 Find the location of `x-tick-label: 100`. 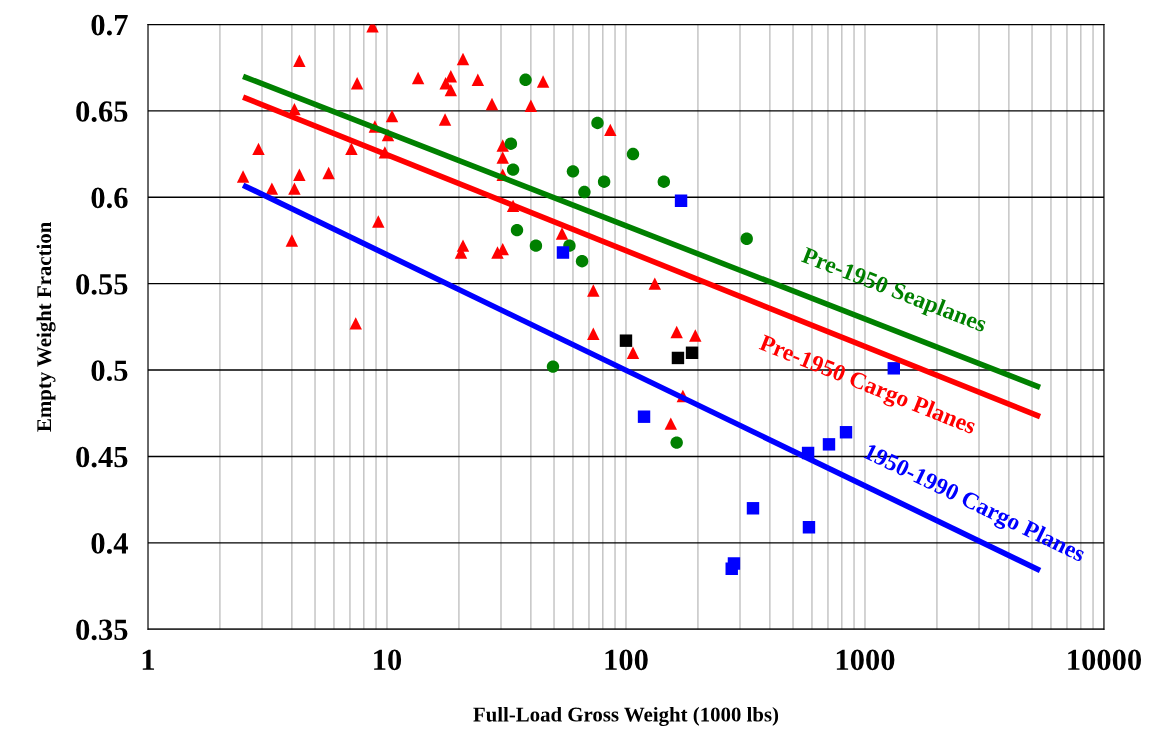

x-tick-label: 100 is located at coordinates (626, 660).